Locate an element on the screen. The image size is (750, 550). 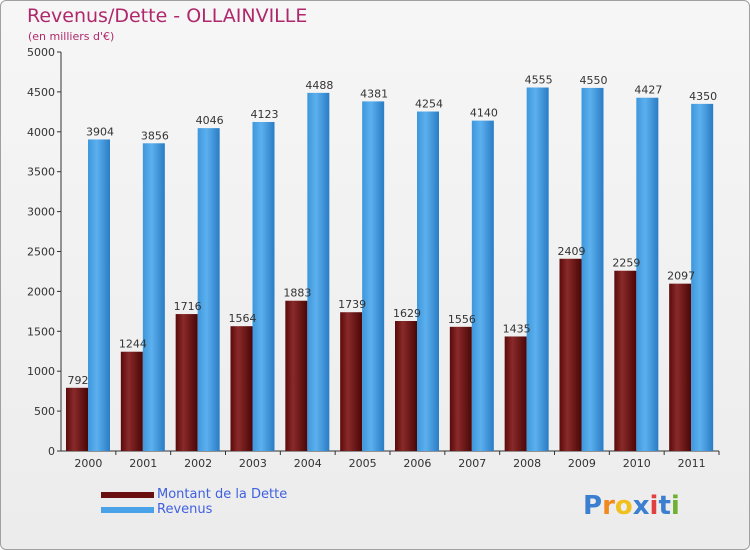
data-label-revenus: 4427 is located at coordinates (648, 90).